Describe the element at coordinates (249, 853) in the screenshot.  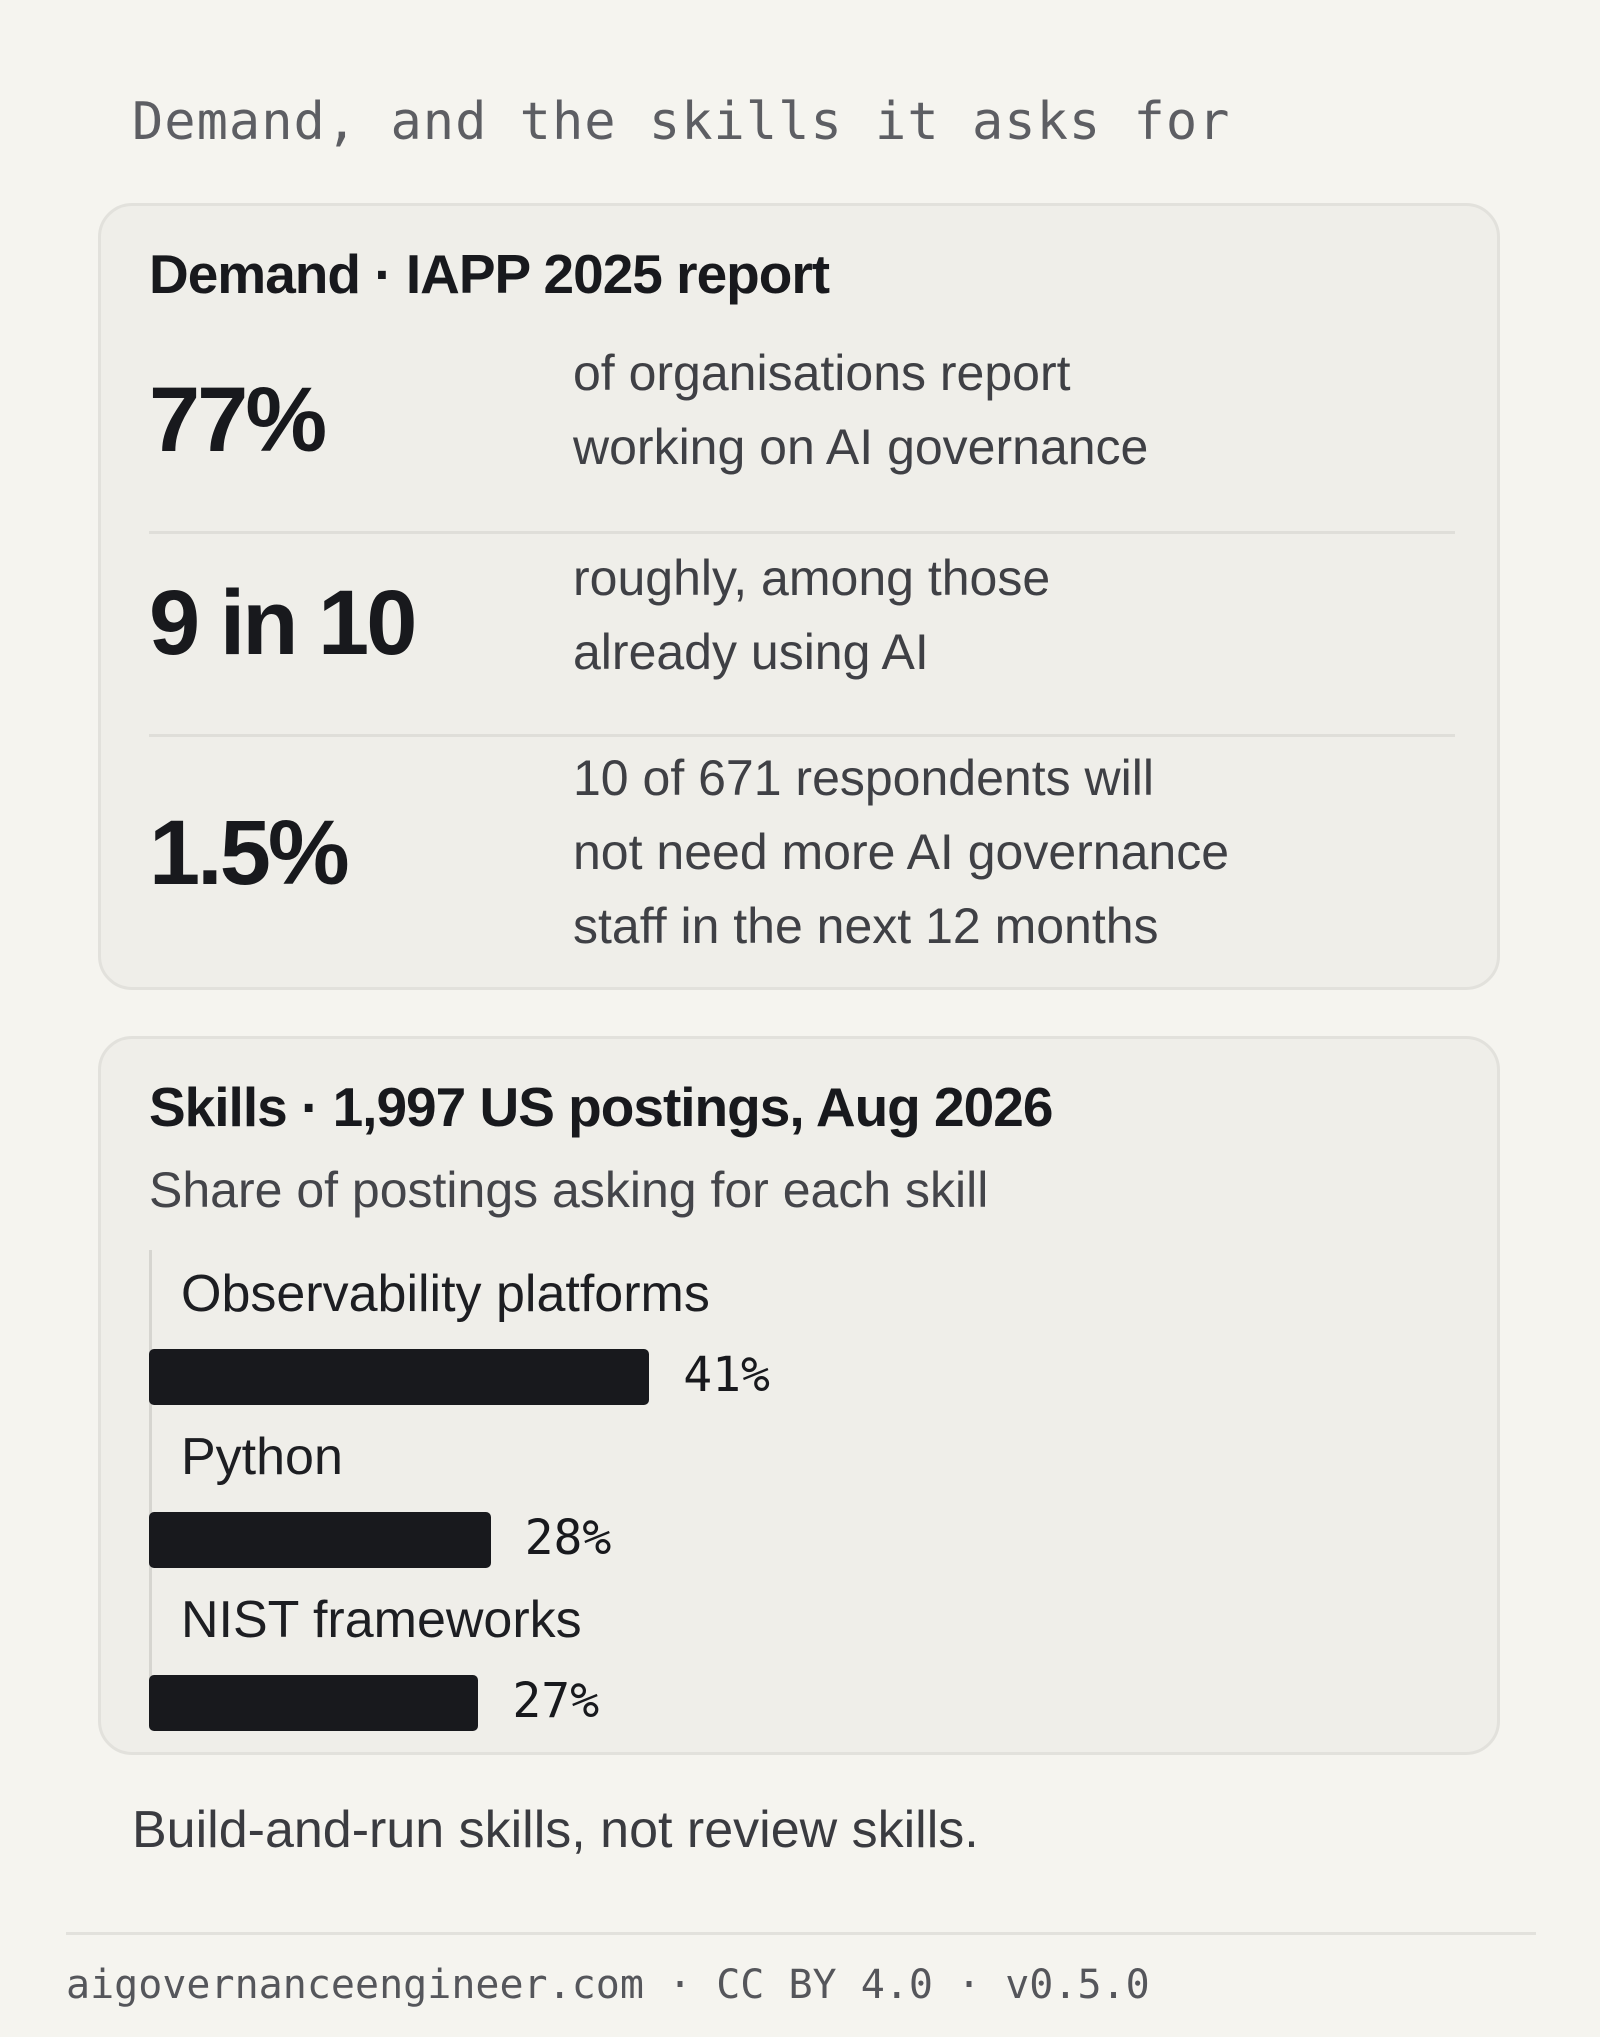
I see `stat-value: 1.5%` at that location.